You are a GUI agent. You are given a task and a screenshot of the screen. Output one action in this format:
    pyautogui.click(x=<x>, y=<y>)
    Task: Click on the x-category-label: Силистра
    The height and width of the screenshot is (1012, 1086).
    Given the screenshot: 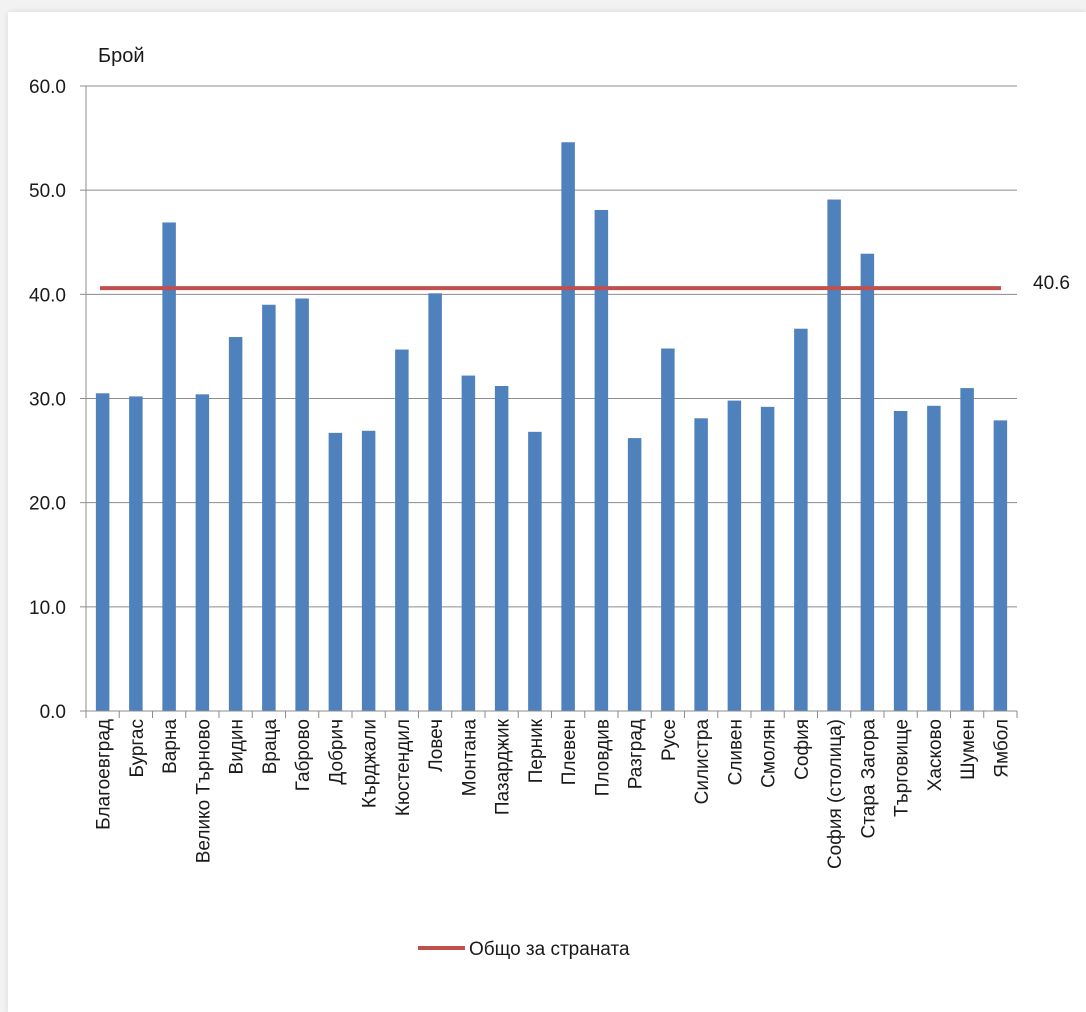 What is the action you would take?
    pyautogui.click(x=702, y=762)
    